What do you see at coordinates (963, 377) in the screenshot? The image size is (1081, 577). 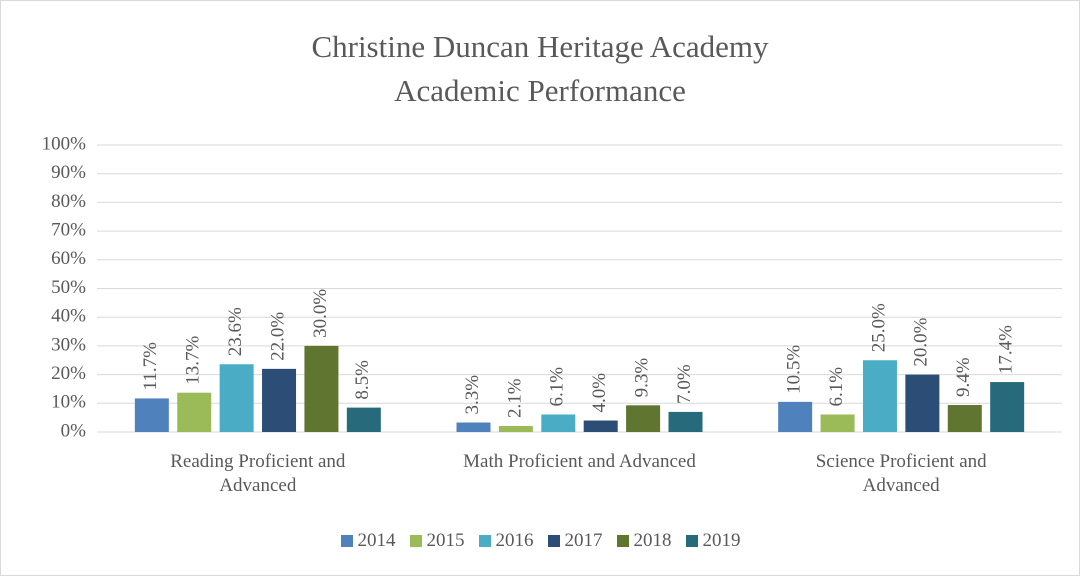 I see `data-label: 9.4%` at bounding box center [963, 377].